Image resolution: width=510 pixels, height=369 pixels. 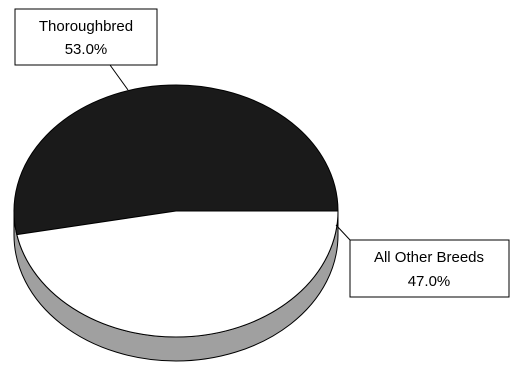 I want to click on leader-line-all-other-breeds, so click(x=343, y=232).